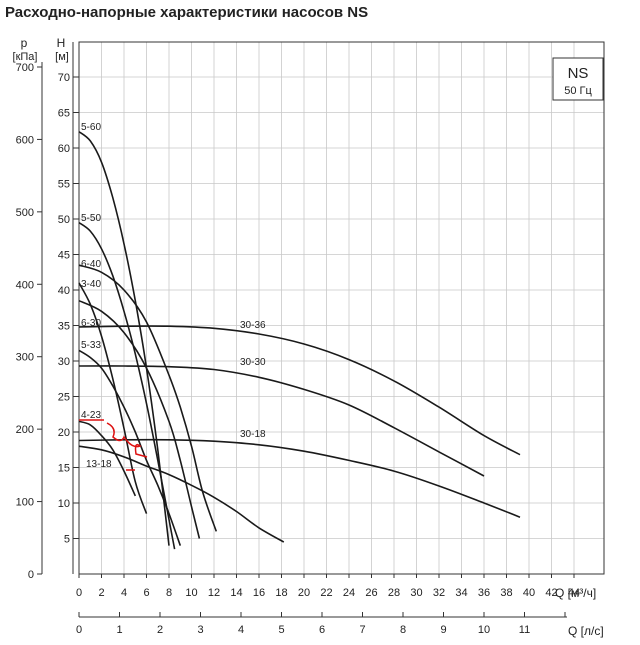 This screenshot has height=645, width=640. What do you see at coordinates (362, 630) in the screenshot?
I see `x2-tick-label-7: 7` at bounding box center [362, 630].